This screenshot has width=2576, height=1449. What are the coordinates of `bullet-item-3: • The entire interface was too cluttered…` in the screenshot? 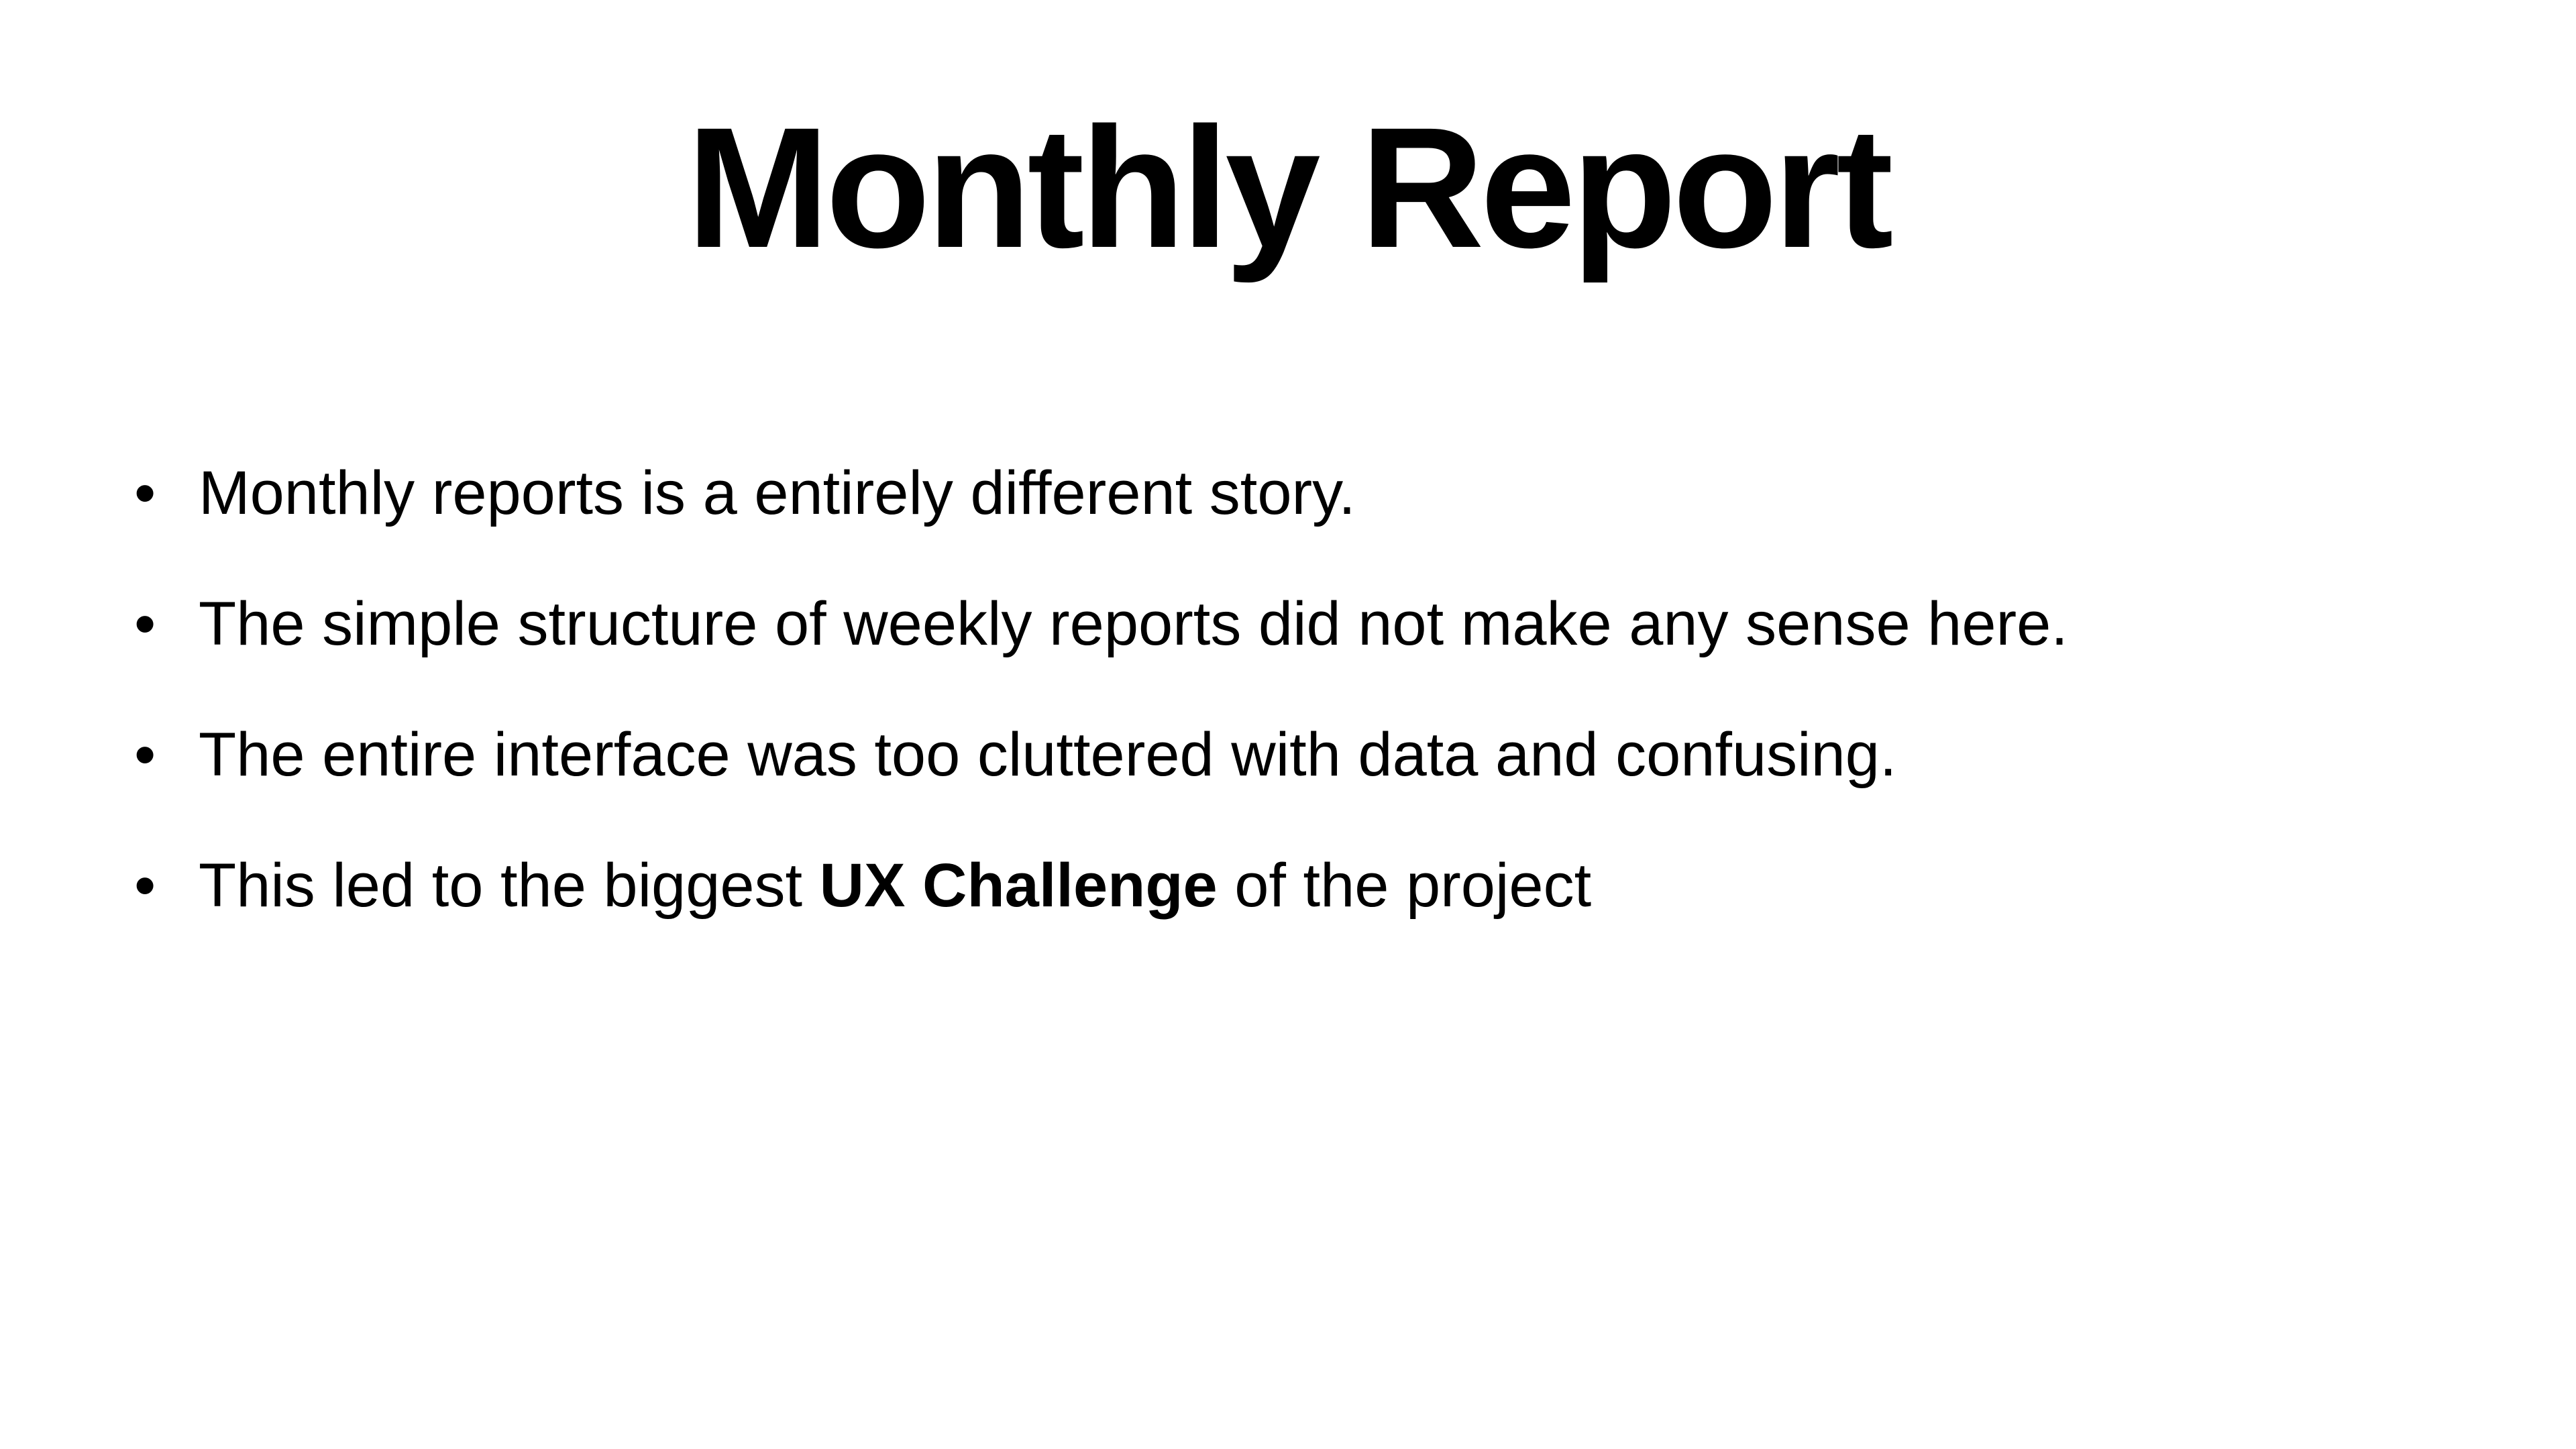 It's located at (1274, 755).